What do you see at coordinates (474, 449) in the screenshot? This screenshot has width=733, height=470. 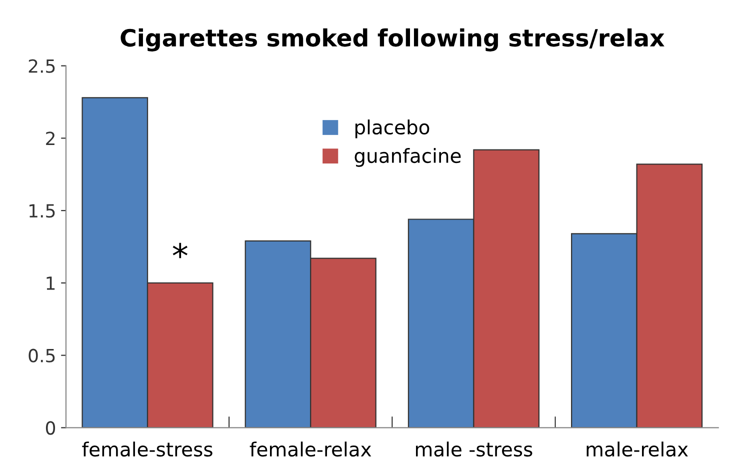 I see `x-tick-label: male -stress` at bounding box center [474, 449].